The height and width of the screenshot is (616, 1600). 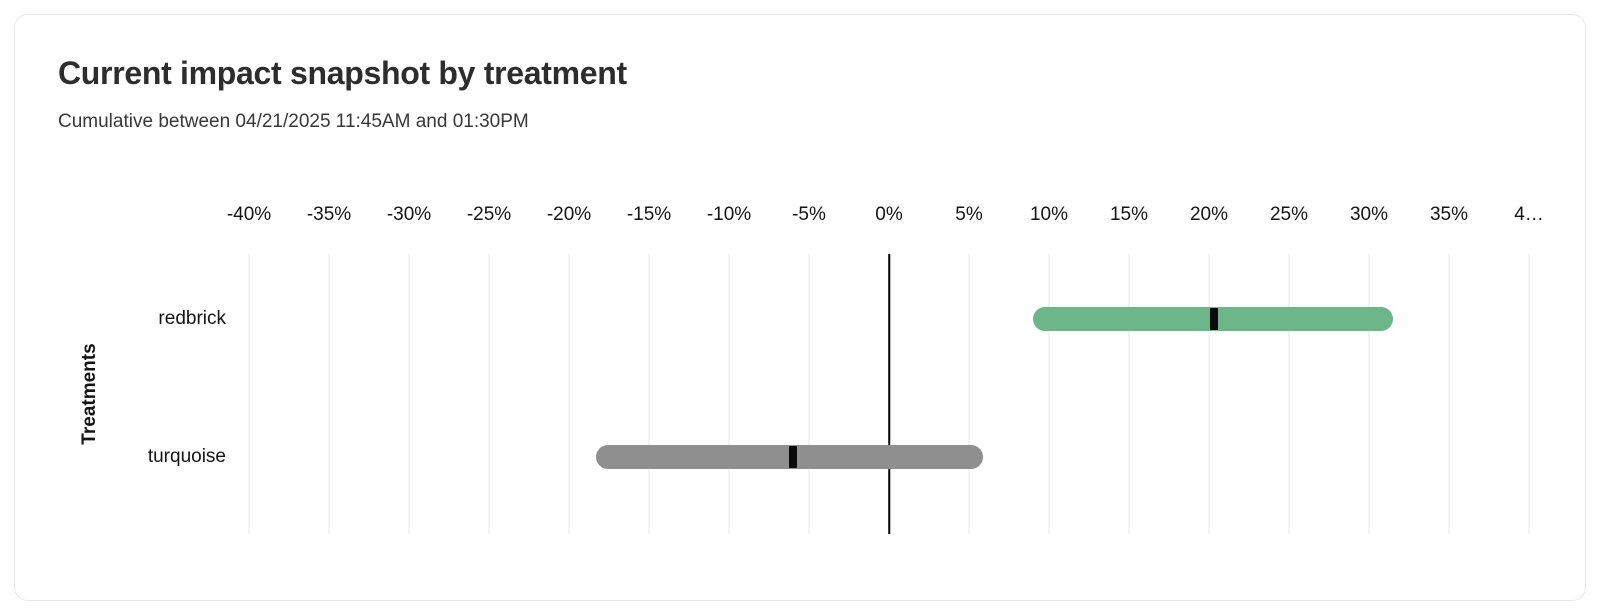 What do you see at coordinates (329, 214) in the screenshot?
I see `x-tick-label: -35%` at bounding box center [329, 214].